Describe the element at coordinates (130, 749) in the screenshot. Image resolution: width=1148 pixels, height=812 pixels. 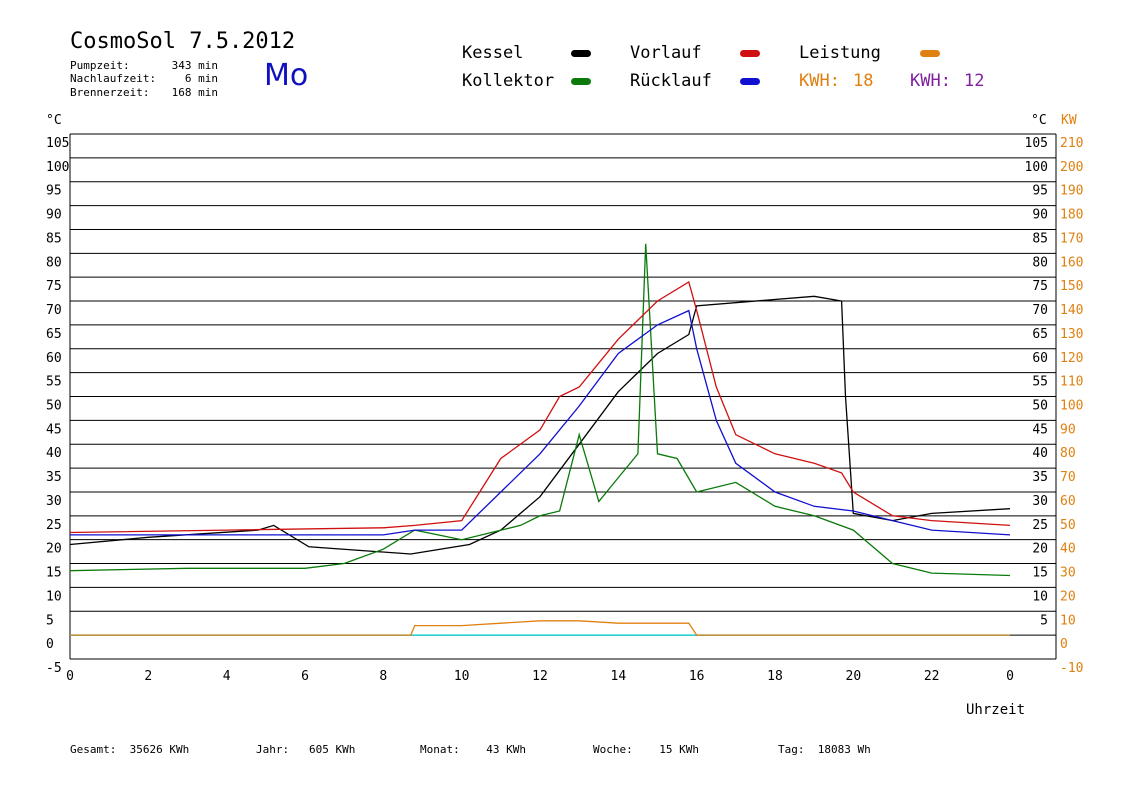
I see `footer-gesamt: Gesamt: 35626 KWh` at that location.